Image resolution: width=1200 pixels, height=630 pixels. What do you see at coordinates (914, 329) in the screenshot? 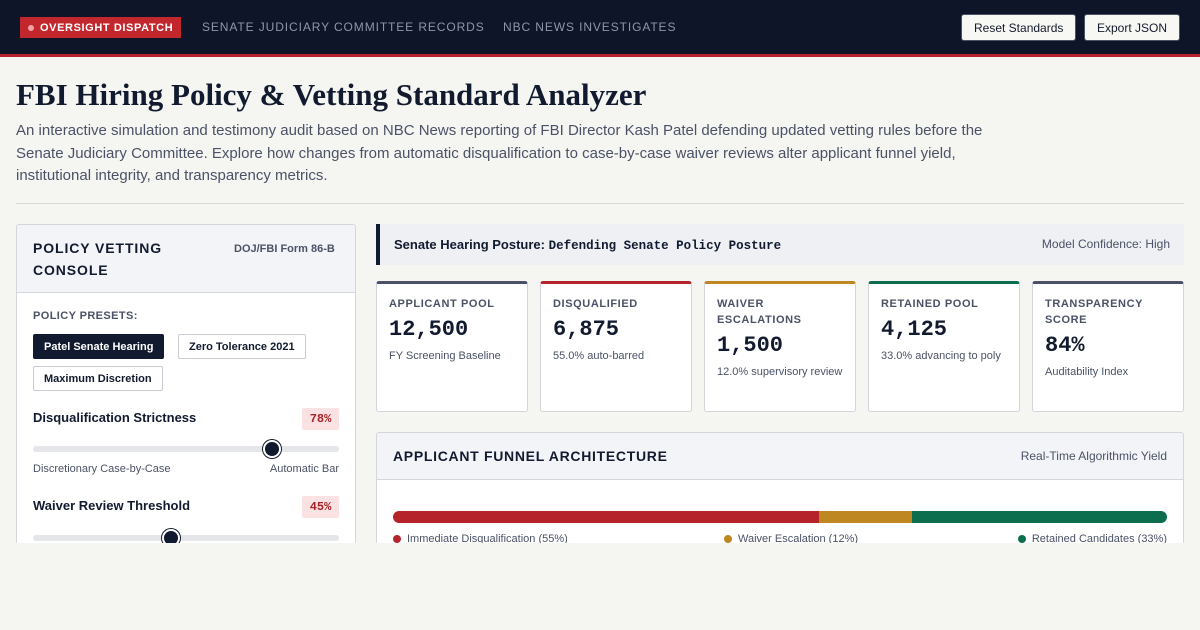
I see `metric-value: 4,125` at bounding box center [914, 329].